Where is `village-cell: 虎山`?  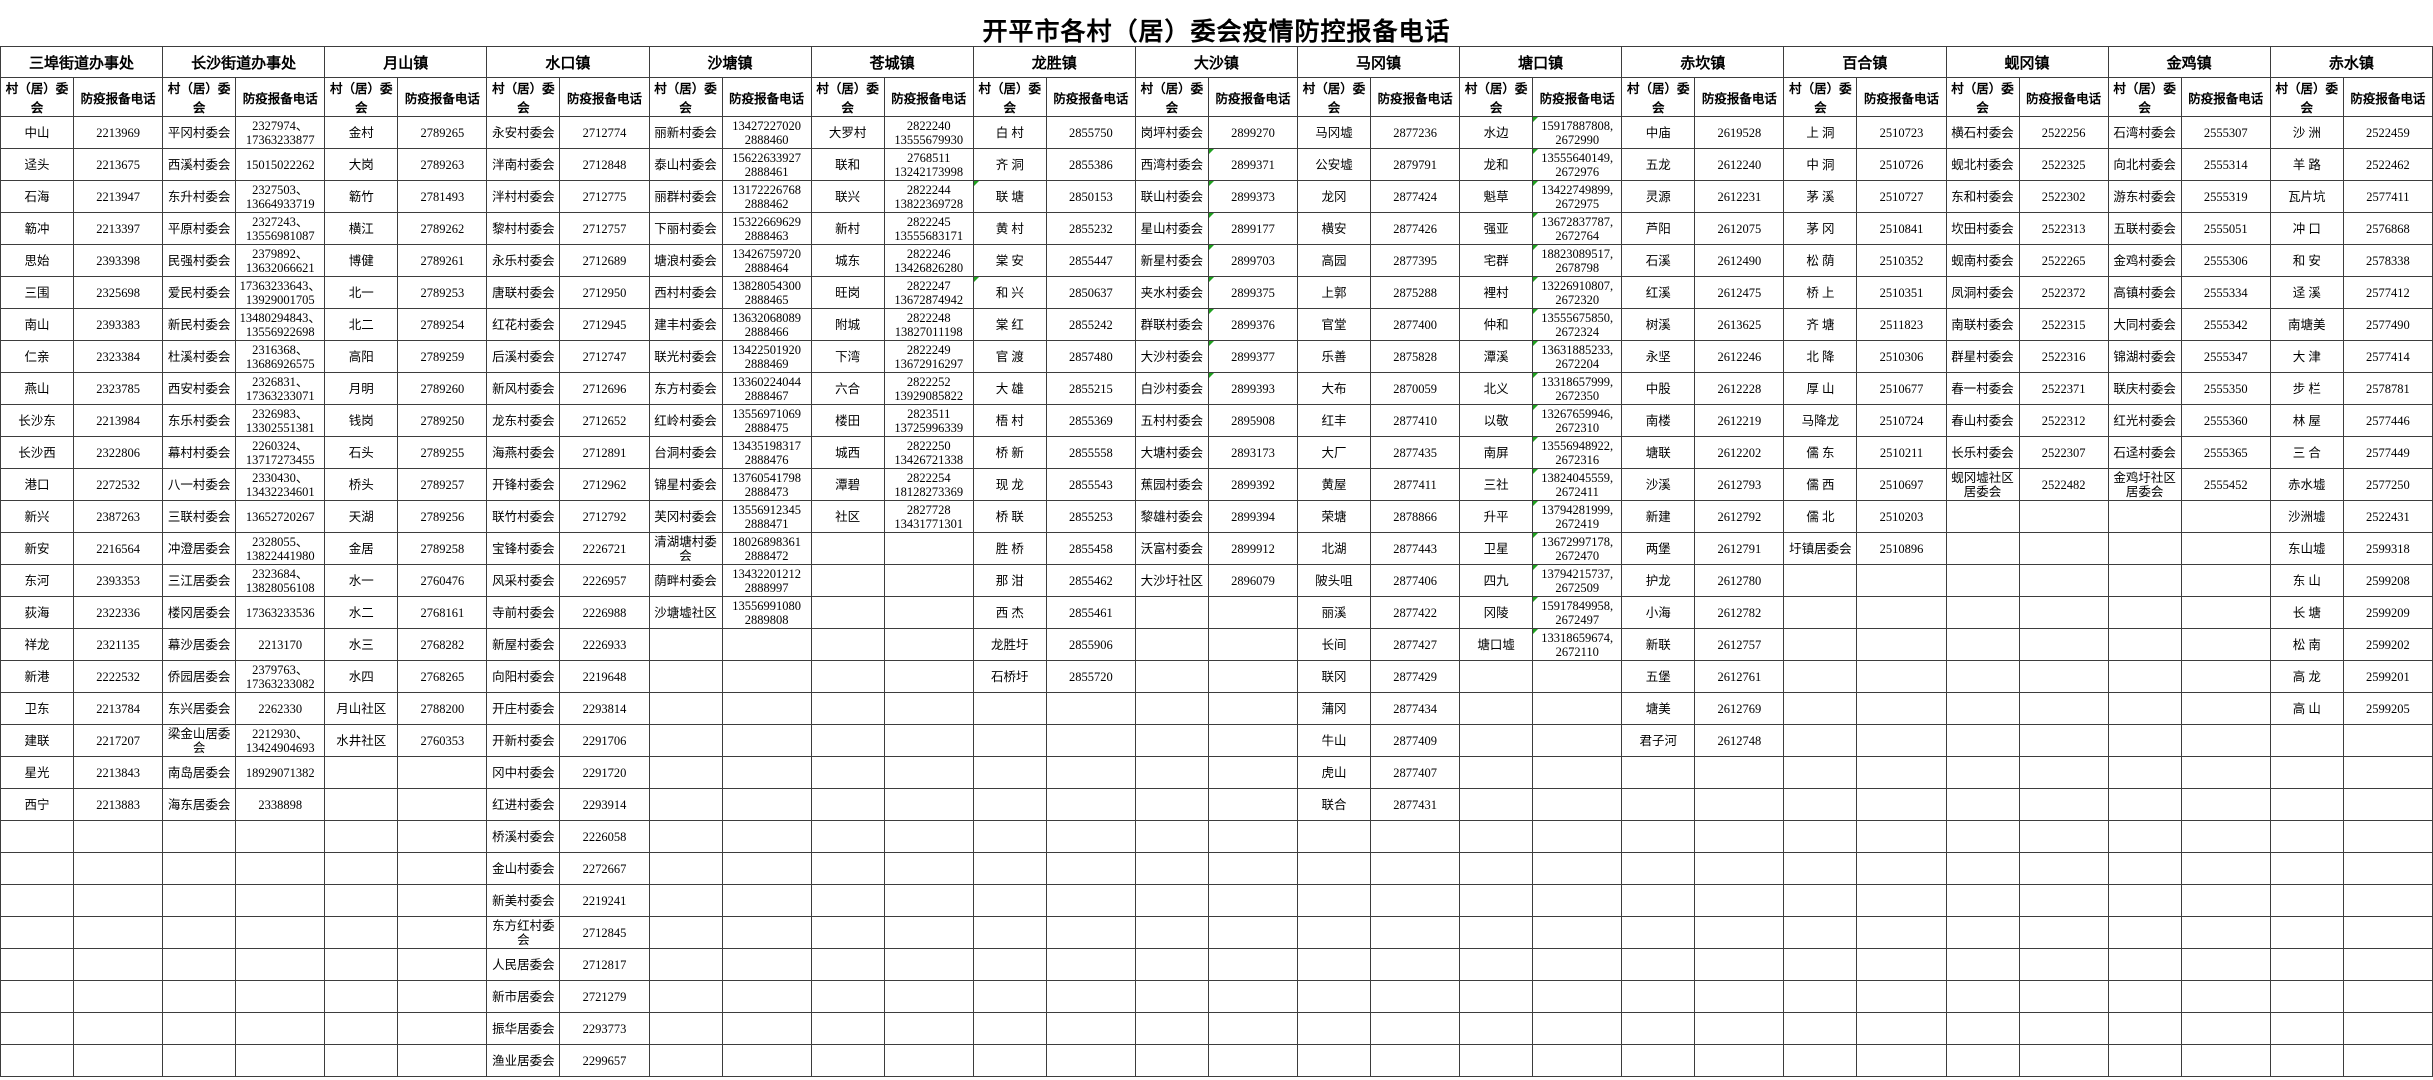
village-cell: 虎山 is located at coordinates (1334, 772).